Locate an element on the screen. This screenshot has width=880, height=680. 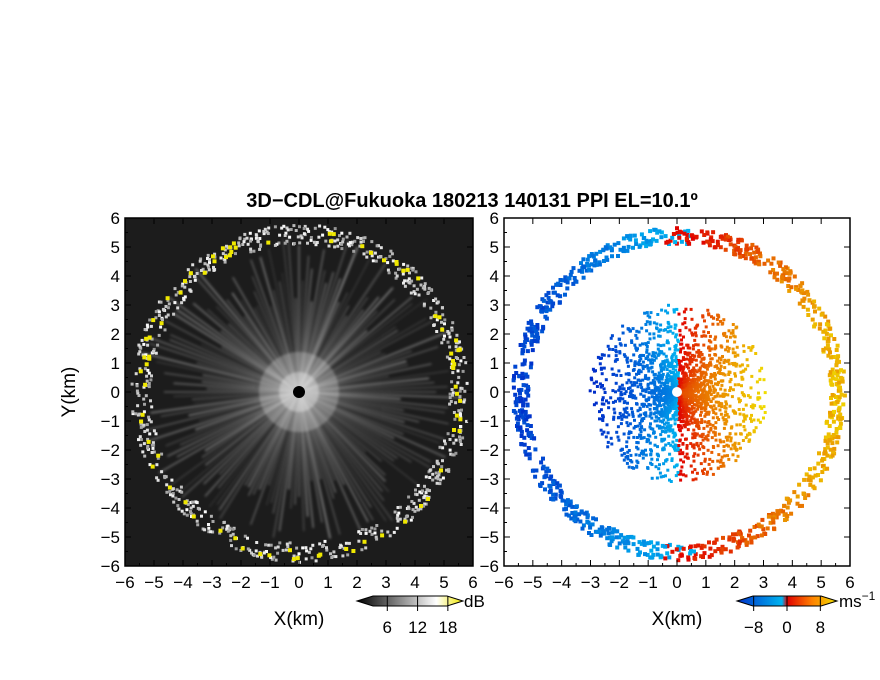
velocity-colorbar-unit: ms−1 is located at coordinates (857, 600).